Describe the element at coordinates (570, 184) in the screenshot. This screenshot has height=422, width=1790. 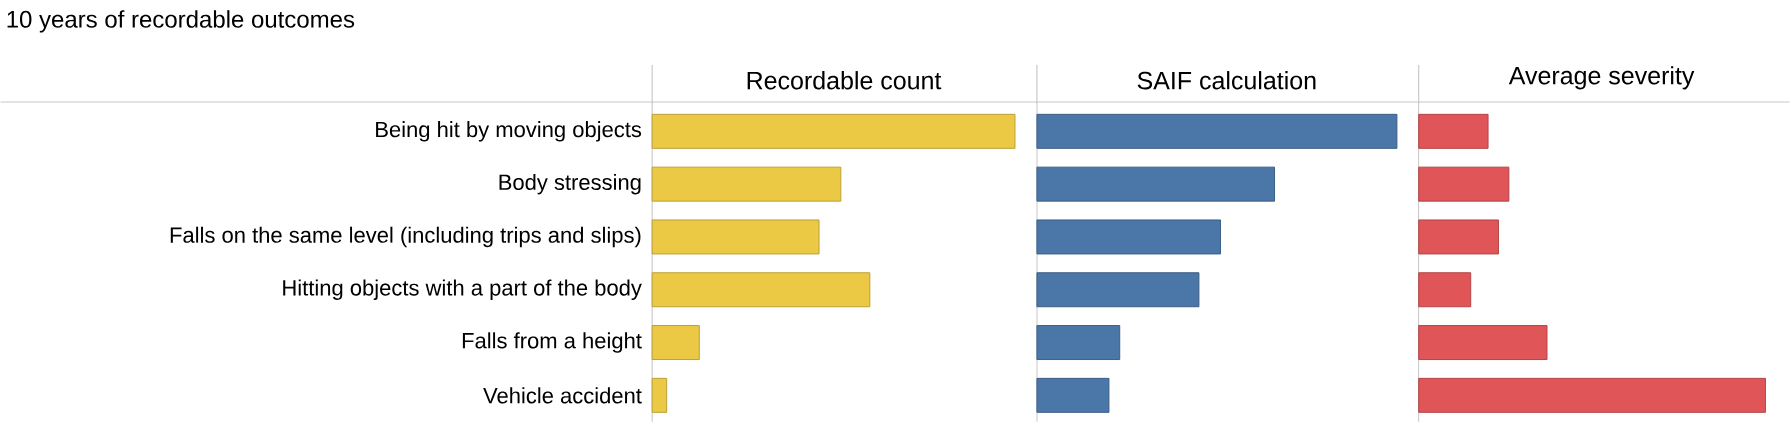
I see `y-tick-label: Body stressing` at that location.